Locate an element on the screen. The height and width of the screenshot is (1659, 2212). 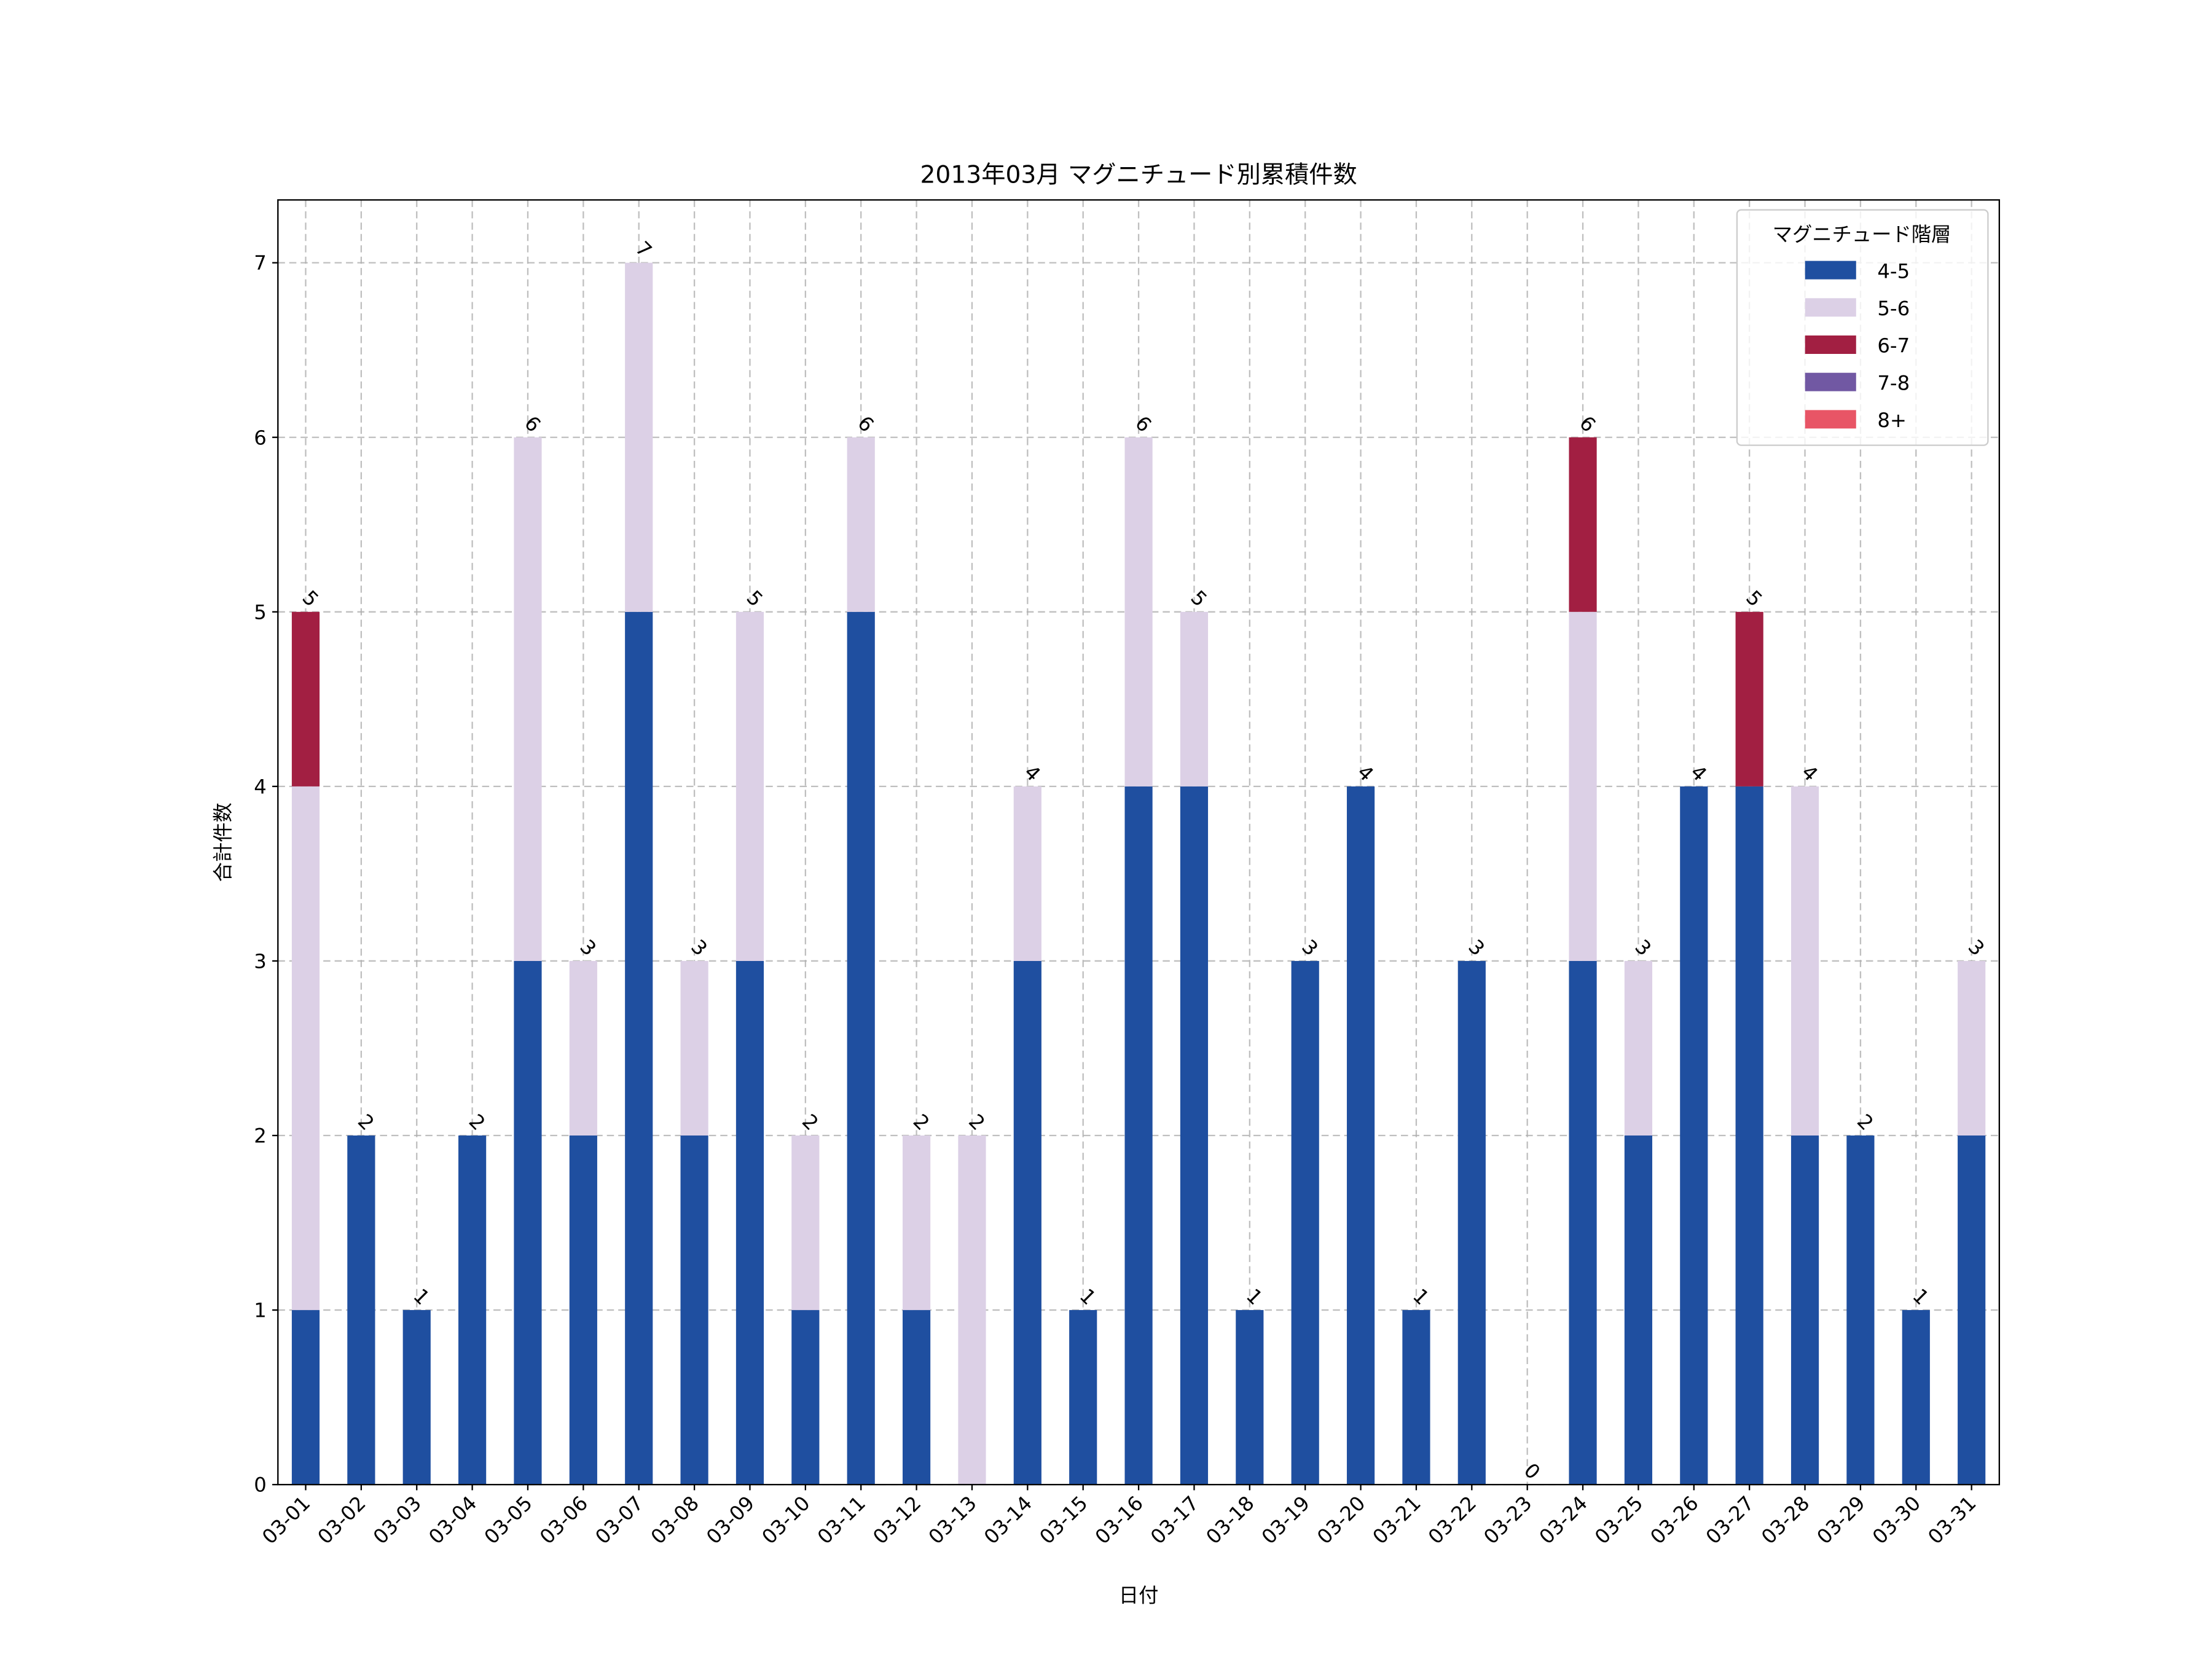
x-tick-label: 03-25 is located at coordinates (1618, 1519).